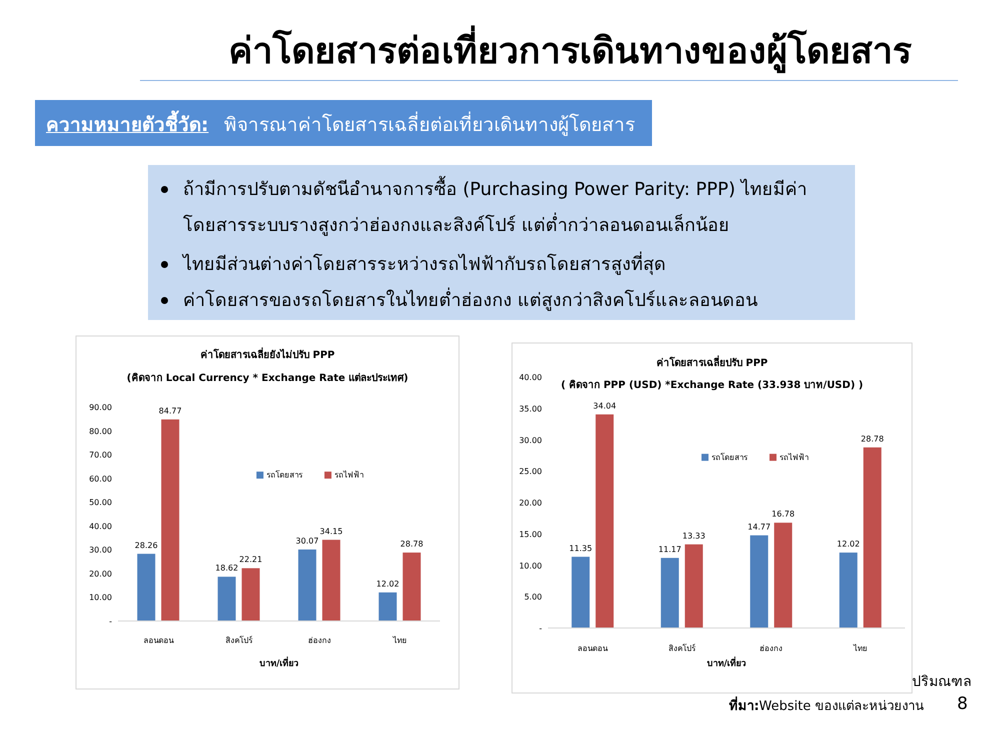 Image resolution: width=983 pixels, height=736 pixels. Describe the element at coordinates (146, 545) in the screenshot. I see `data-label: 28.26` at that location.